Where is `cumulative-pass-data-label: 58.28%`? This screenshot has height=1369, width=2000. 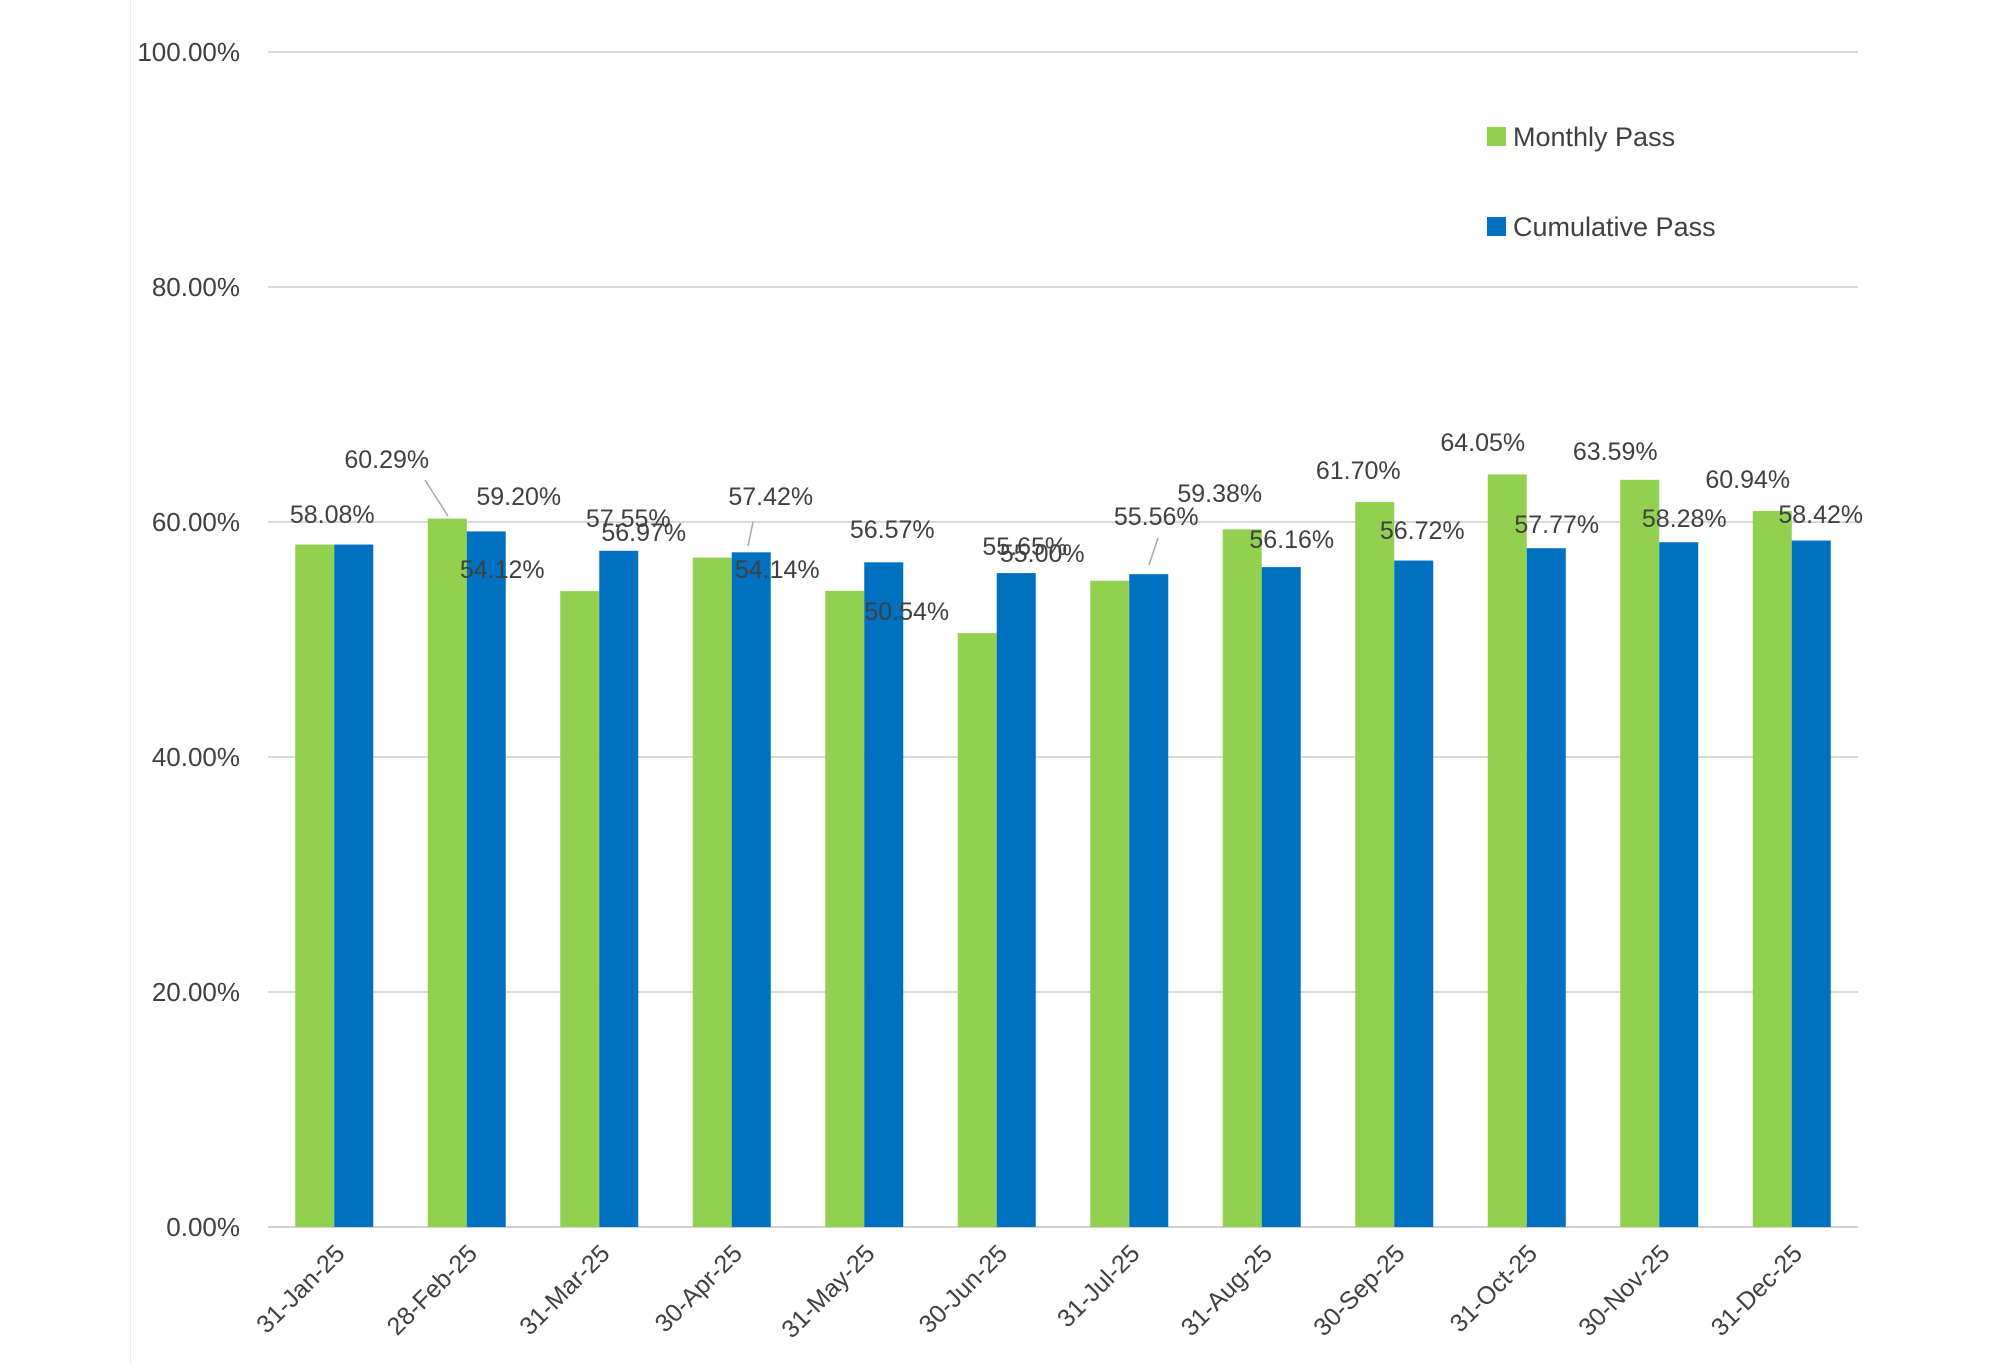
cumulative-pass-data-label: 58.28% is located at coordinates (1684, 519).